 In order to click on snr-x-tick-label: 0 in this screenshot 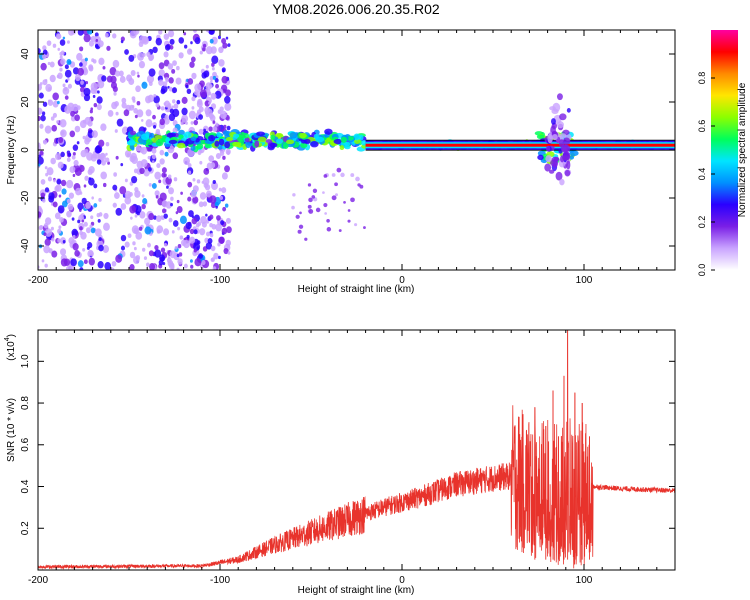, I will do `click(402, 580)`.